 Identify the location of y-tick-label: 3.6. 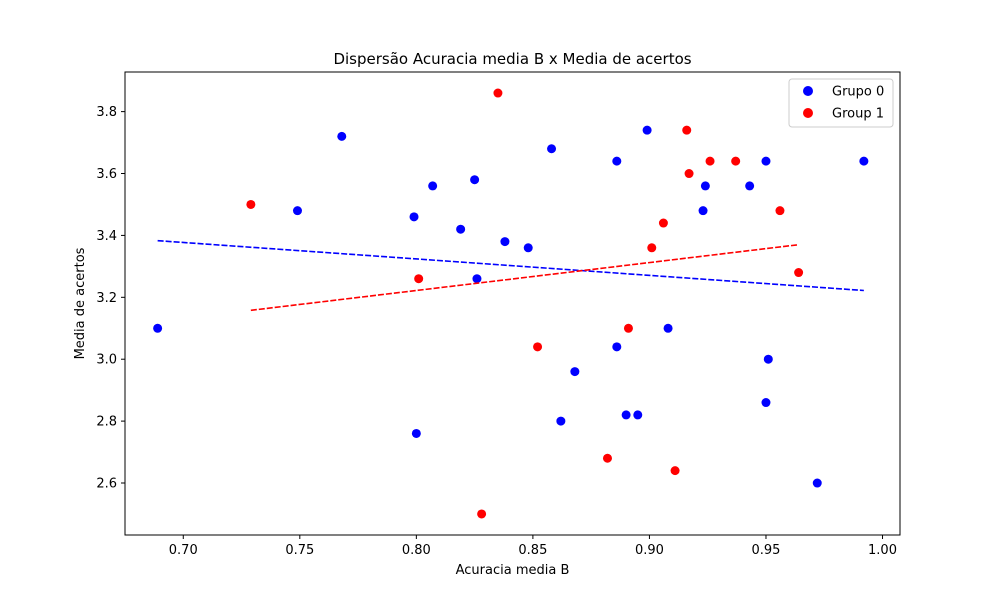
(106, 174).